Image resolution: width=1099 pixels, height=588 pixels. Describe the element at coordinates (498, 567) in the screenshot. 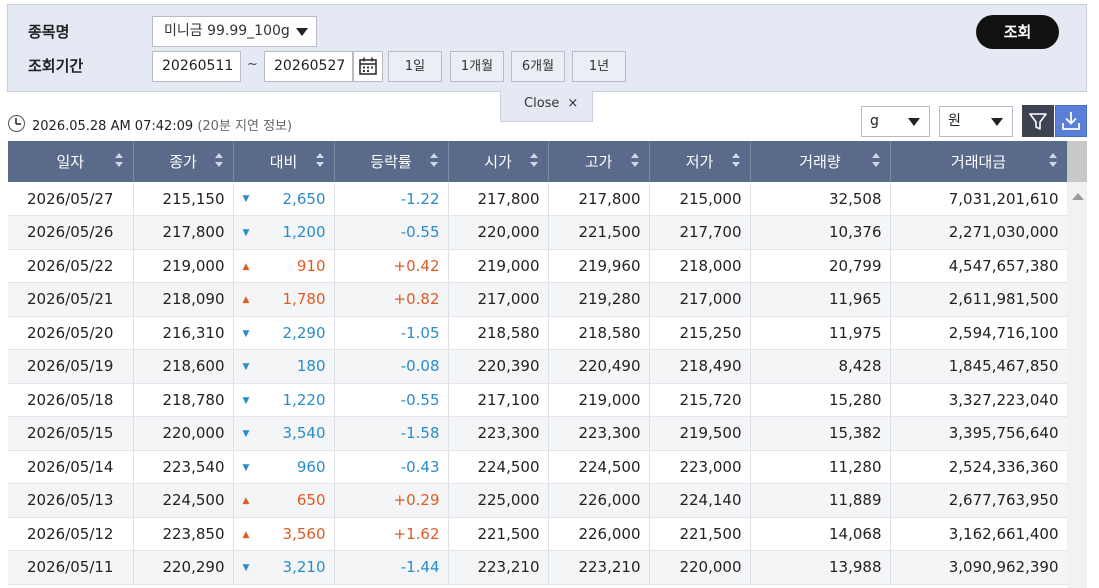

I see `cell-open: 223,210` at that location.